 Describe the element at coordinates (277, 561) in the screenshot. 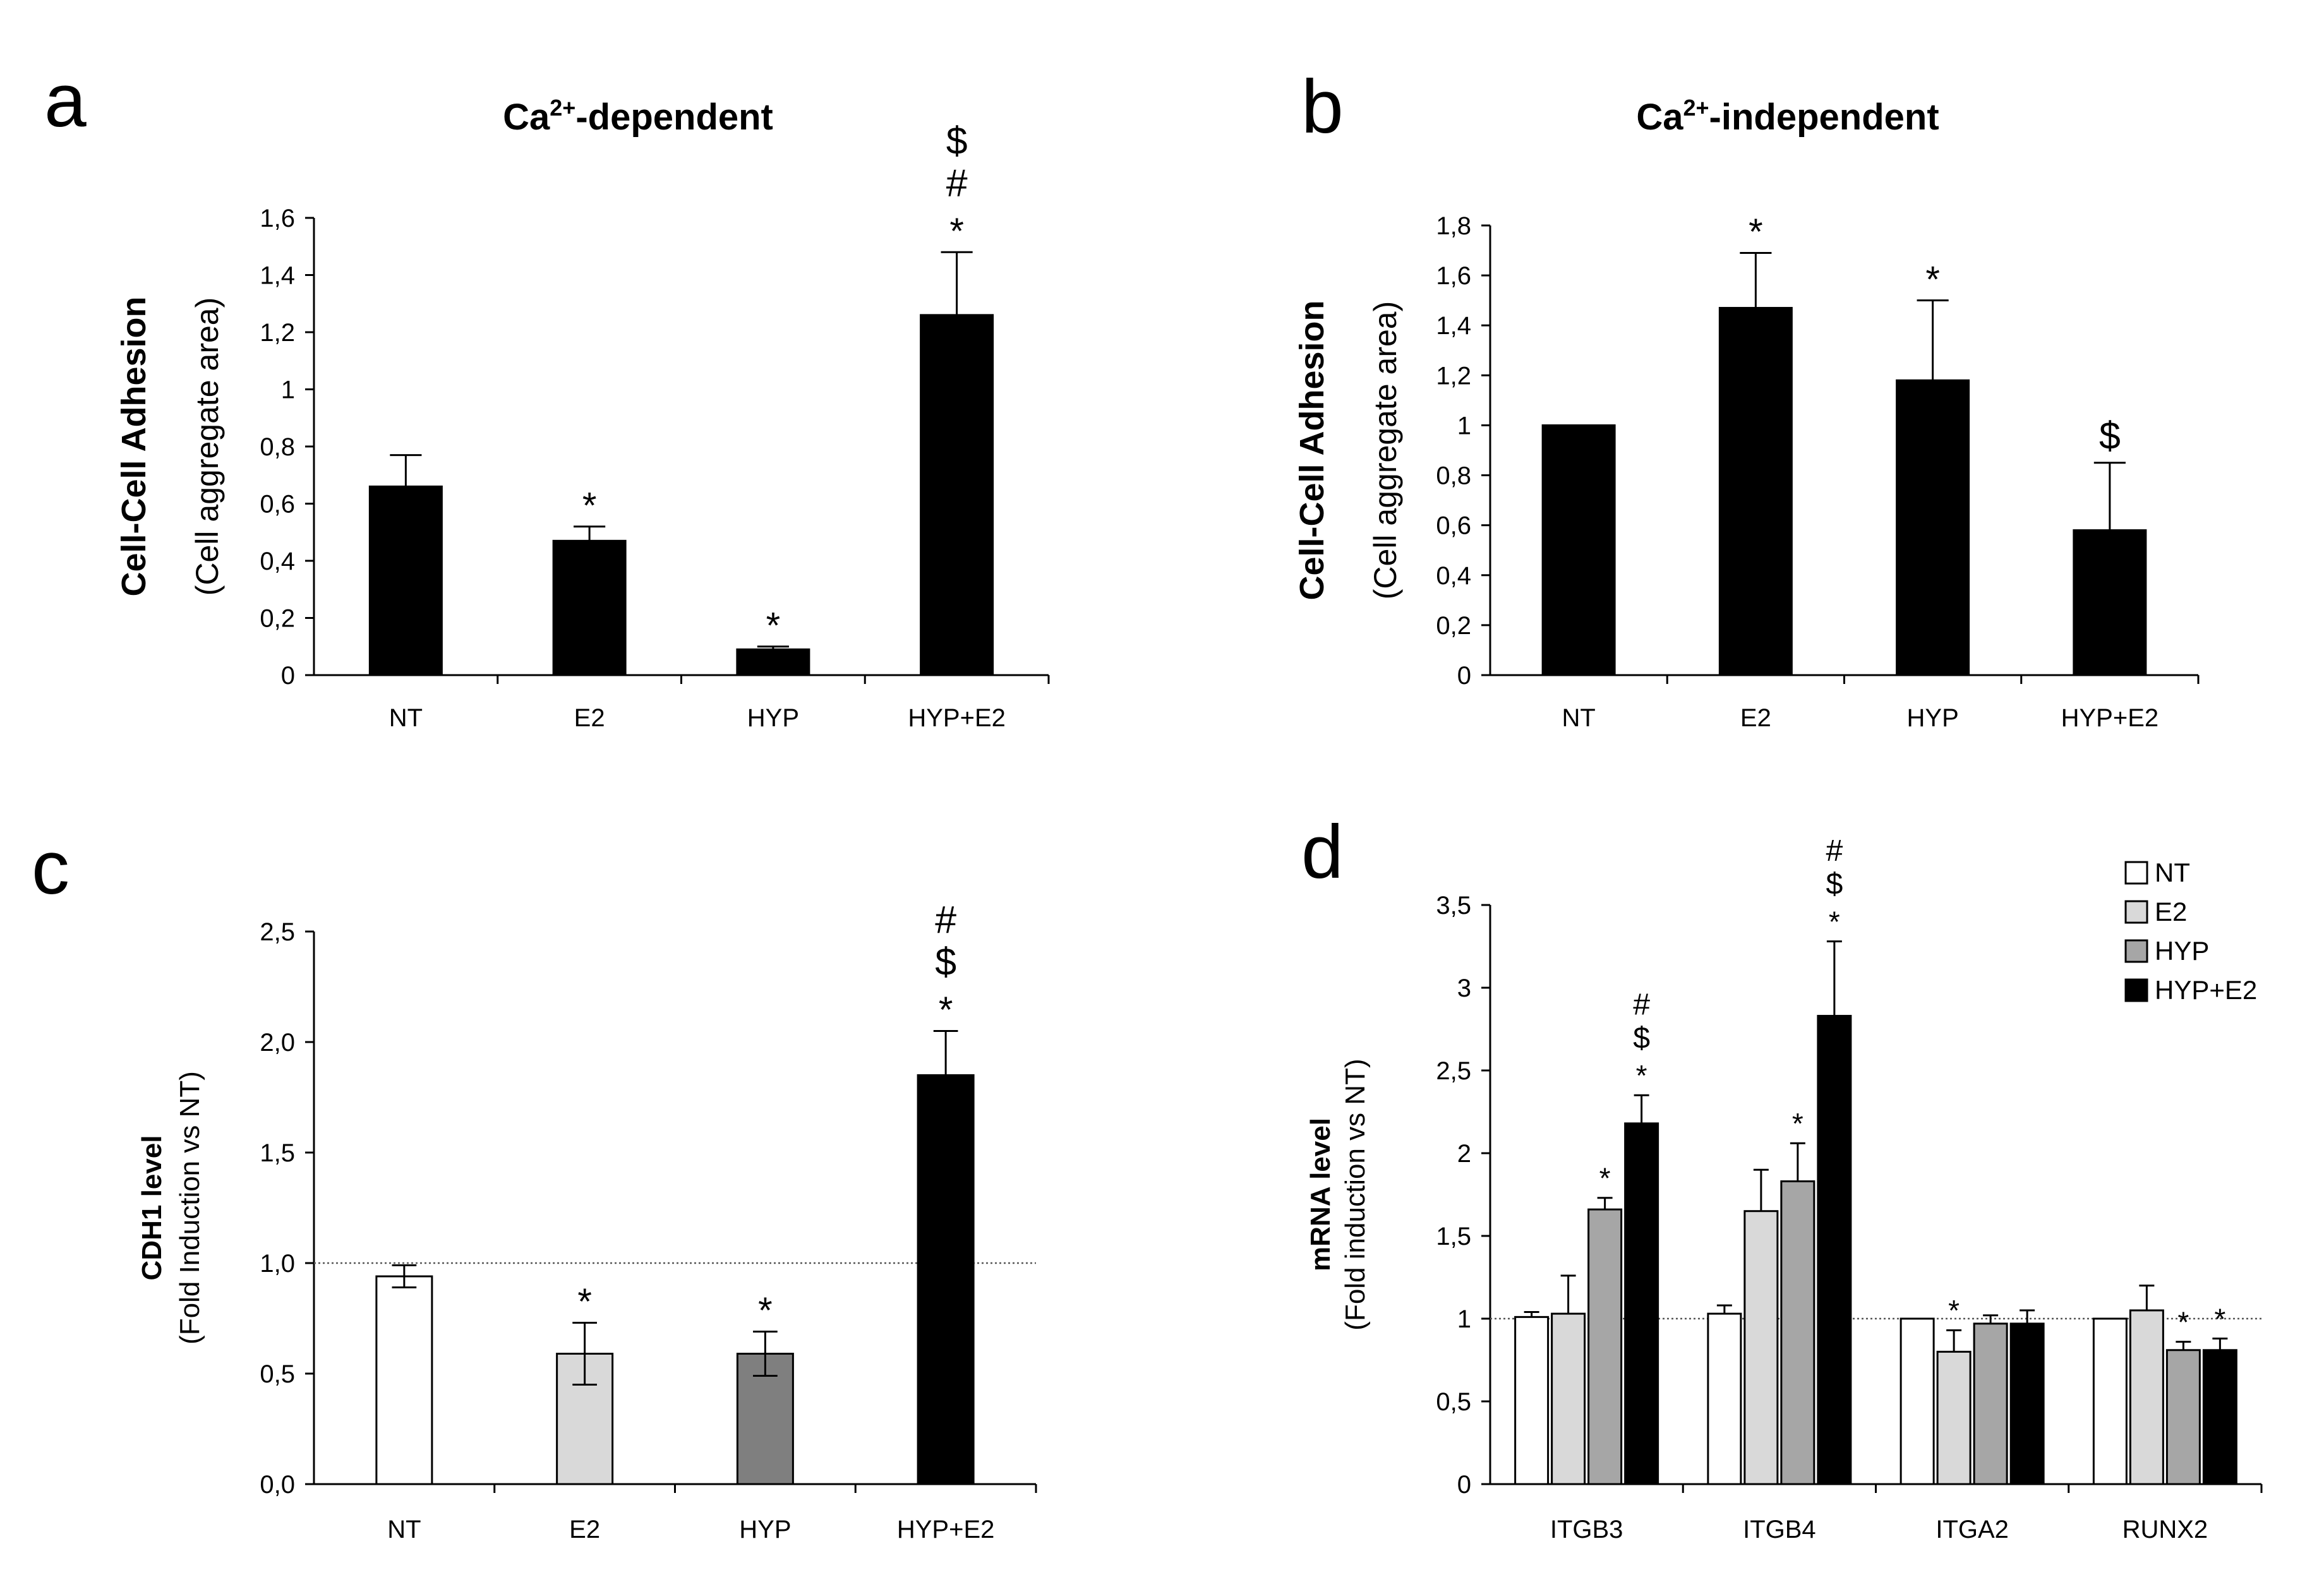

I see `y-tick-label: 0,4` at that location.